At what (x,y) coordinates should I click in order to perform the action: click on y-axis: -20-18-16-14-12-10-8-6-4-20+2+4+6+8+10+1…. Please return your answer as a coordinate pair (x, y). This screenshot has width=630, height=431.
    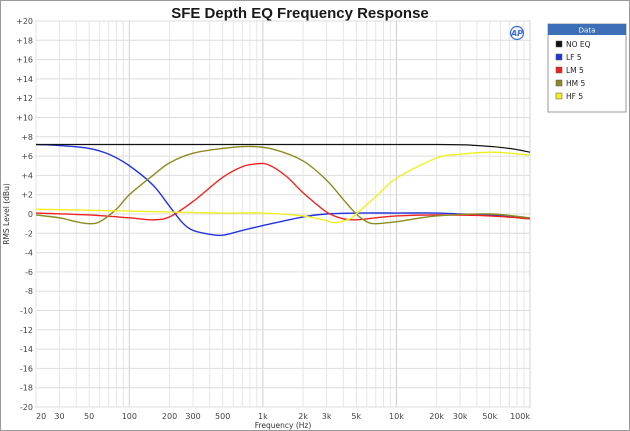
    Looking at the image, I should click on (24, 214).